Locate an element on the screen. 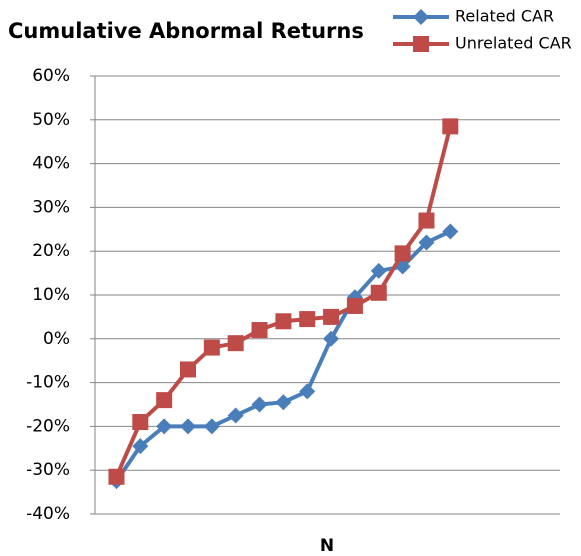  y-tick-label: 30% is located at coordinates (51, 207).